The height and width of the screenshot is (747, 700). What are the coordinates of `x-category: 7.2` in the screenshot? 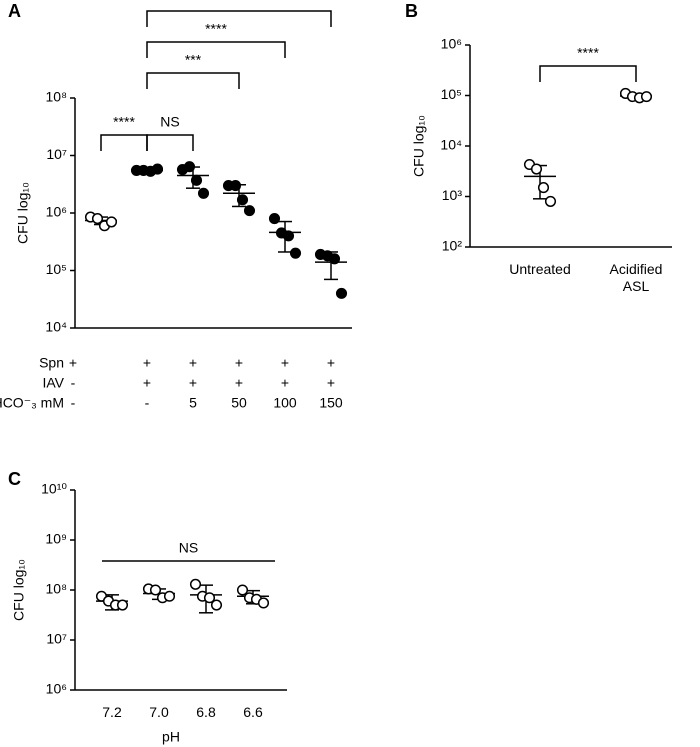 It's located at (112, 712).